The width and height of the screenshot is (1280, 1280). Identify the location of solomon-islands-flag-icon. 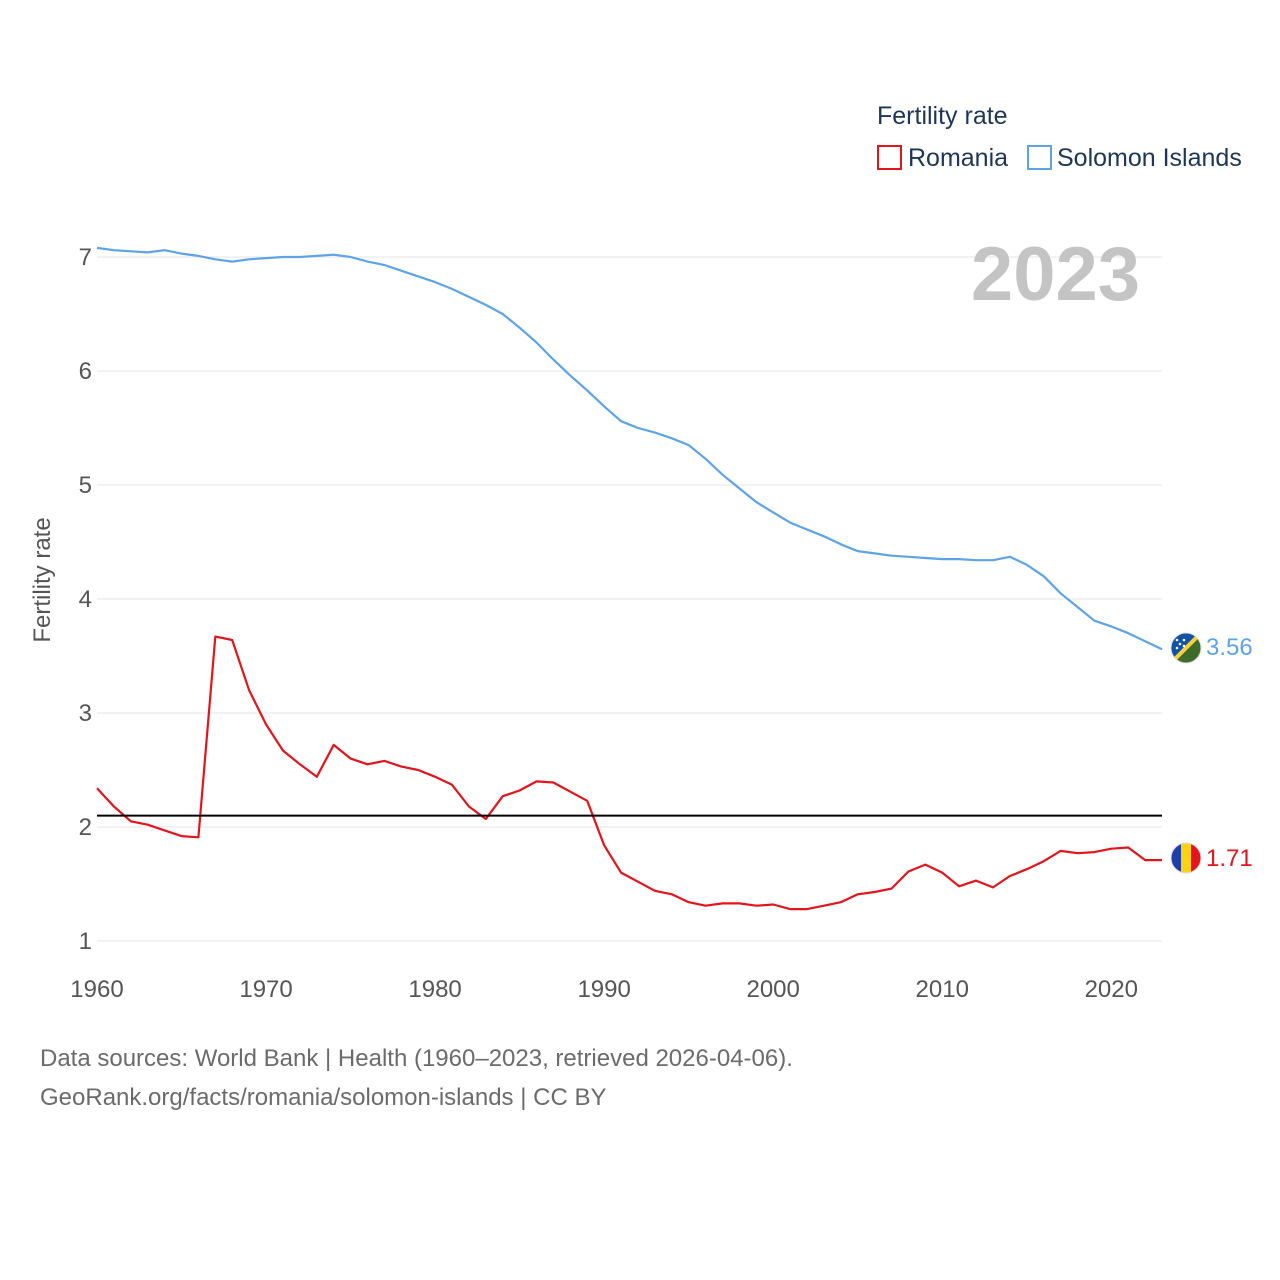
(1186, 648).